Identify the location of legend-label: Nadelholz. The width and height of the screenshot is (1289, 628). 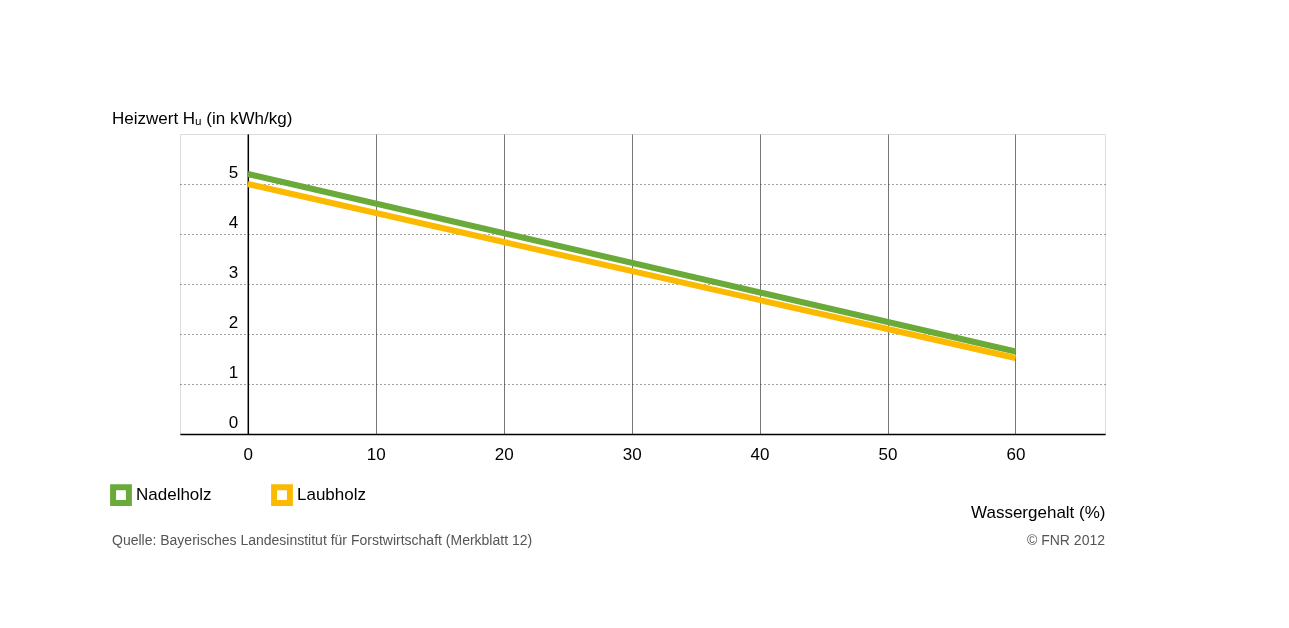
(174, 495).